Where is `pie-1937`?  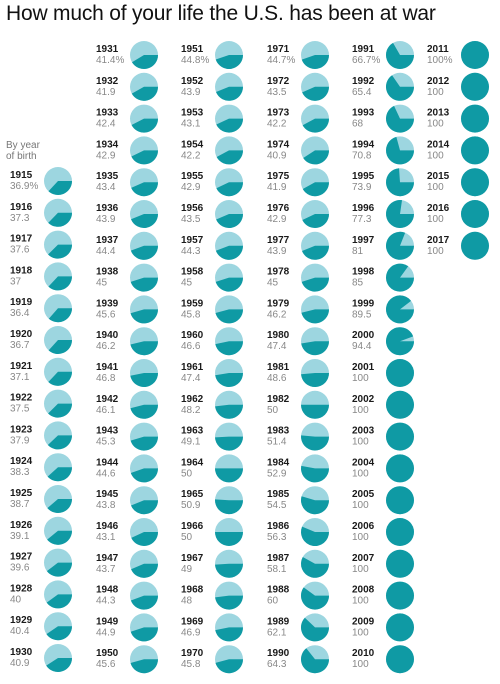
pie-1937 is located at coordinates (144, 245).